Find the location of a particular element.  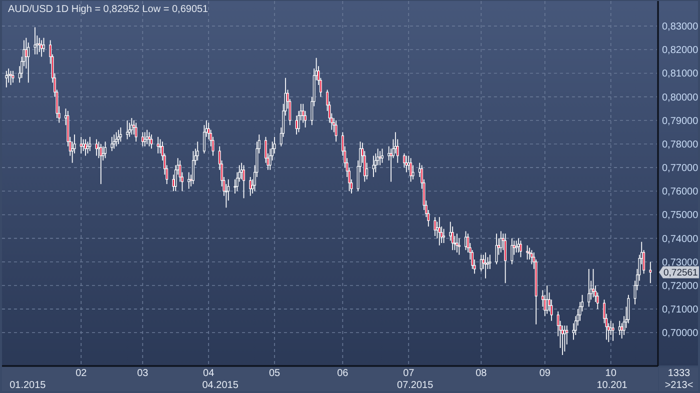

y-tick-label: 0,77000 is located at coordinates (680, 168).